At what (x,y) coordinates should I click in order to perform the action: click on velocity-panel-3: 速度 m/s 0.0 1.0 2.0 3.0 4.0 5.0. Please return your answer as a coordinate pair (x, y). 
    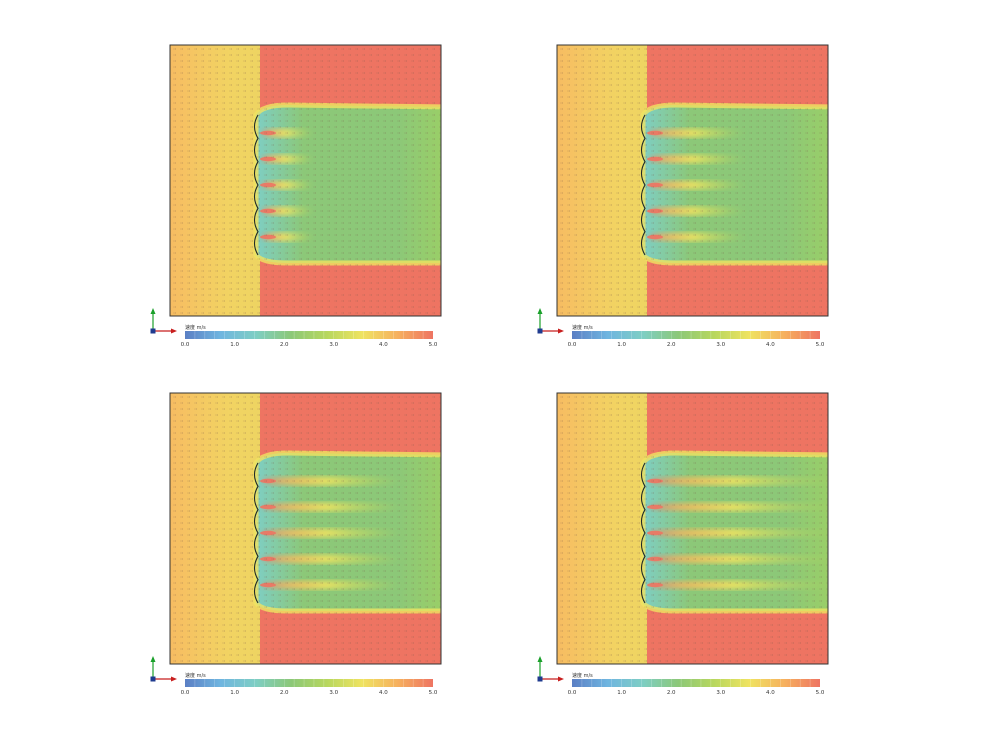
    Looking at the image, I should click on (295, 558).